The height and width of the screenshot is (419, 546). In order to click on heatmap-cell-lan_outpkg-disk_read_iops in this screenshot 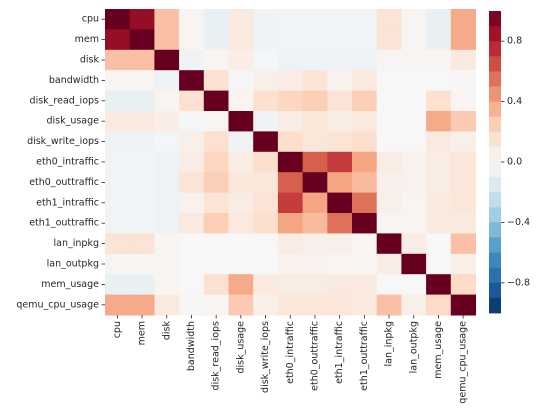, I will do `click(216, 264)`.